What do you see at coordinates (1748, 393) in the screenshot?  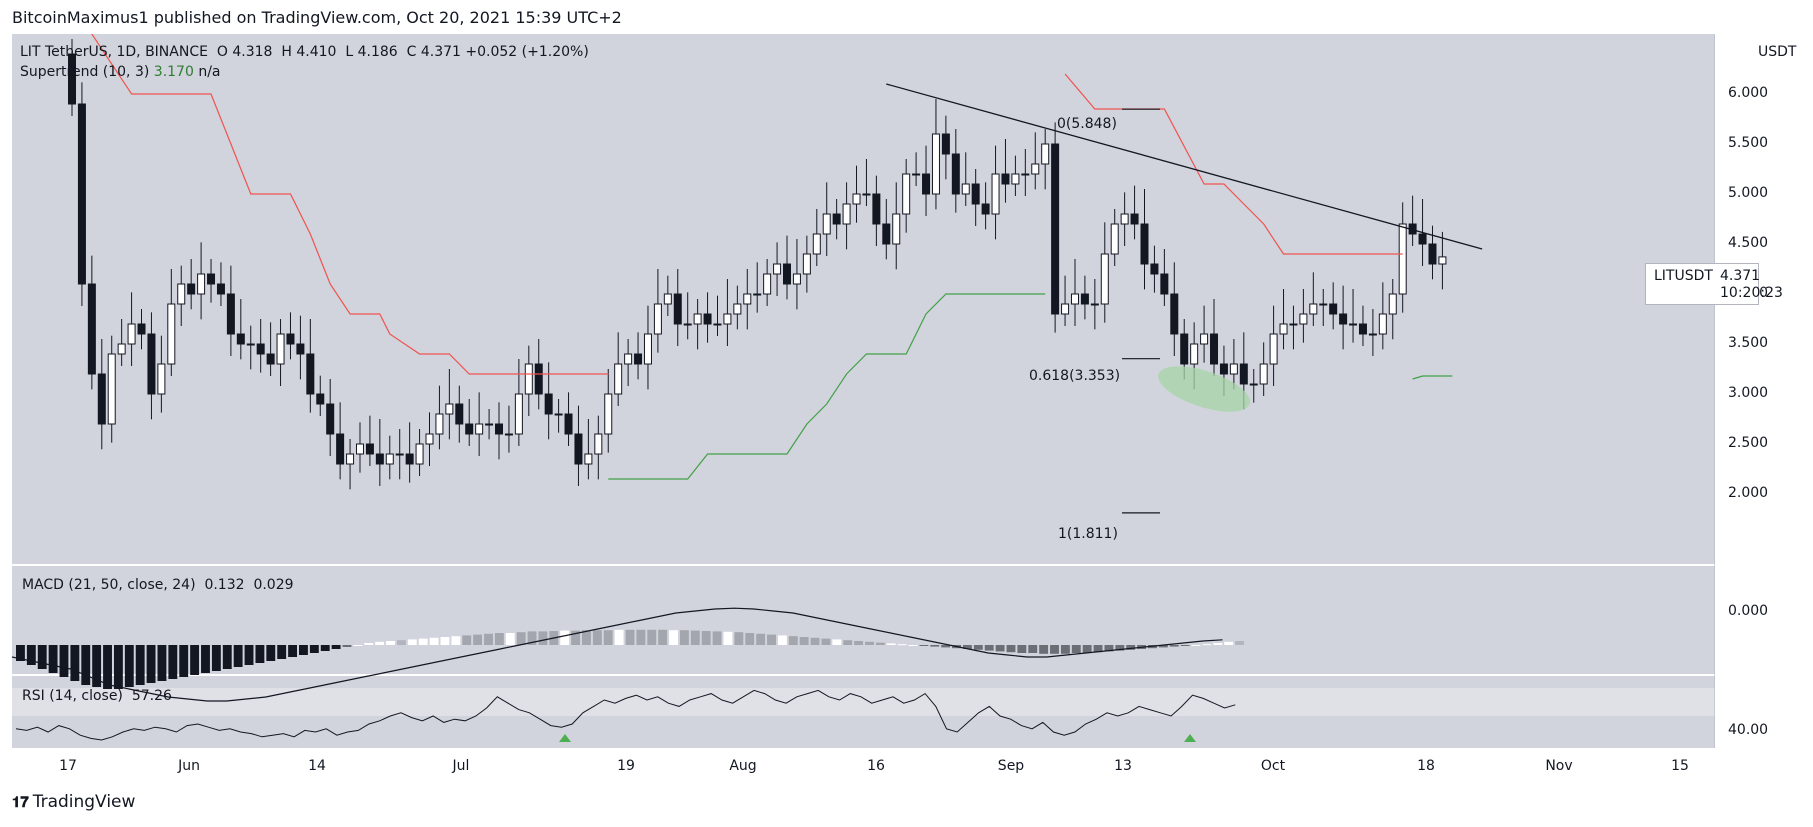 I see `price-tick-label: 3.000` at bounding box center [1748, 393].